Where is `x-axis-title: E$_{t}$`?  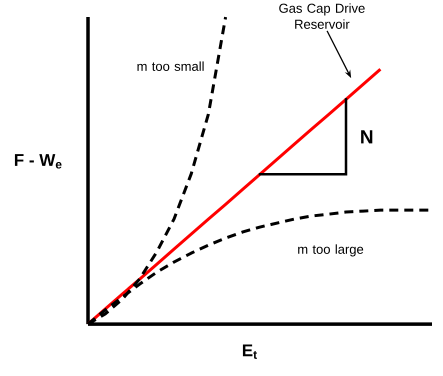 x-axis-title: E$_{t}$ is located at coordinates (249, 351).